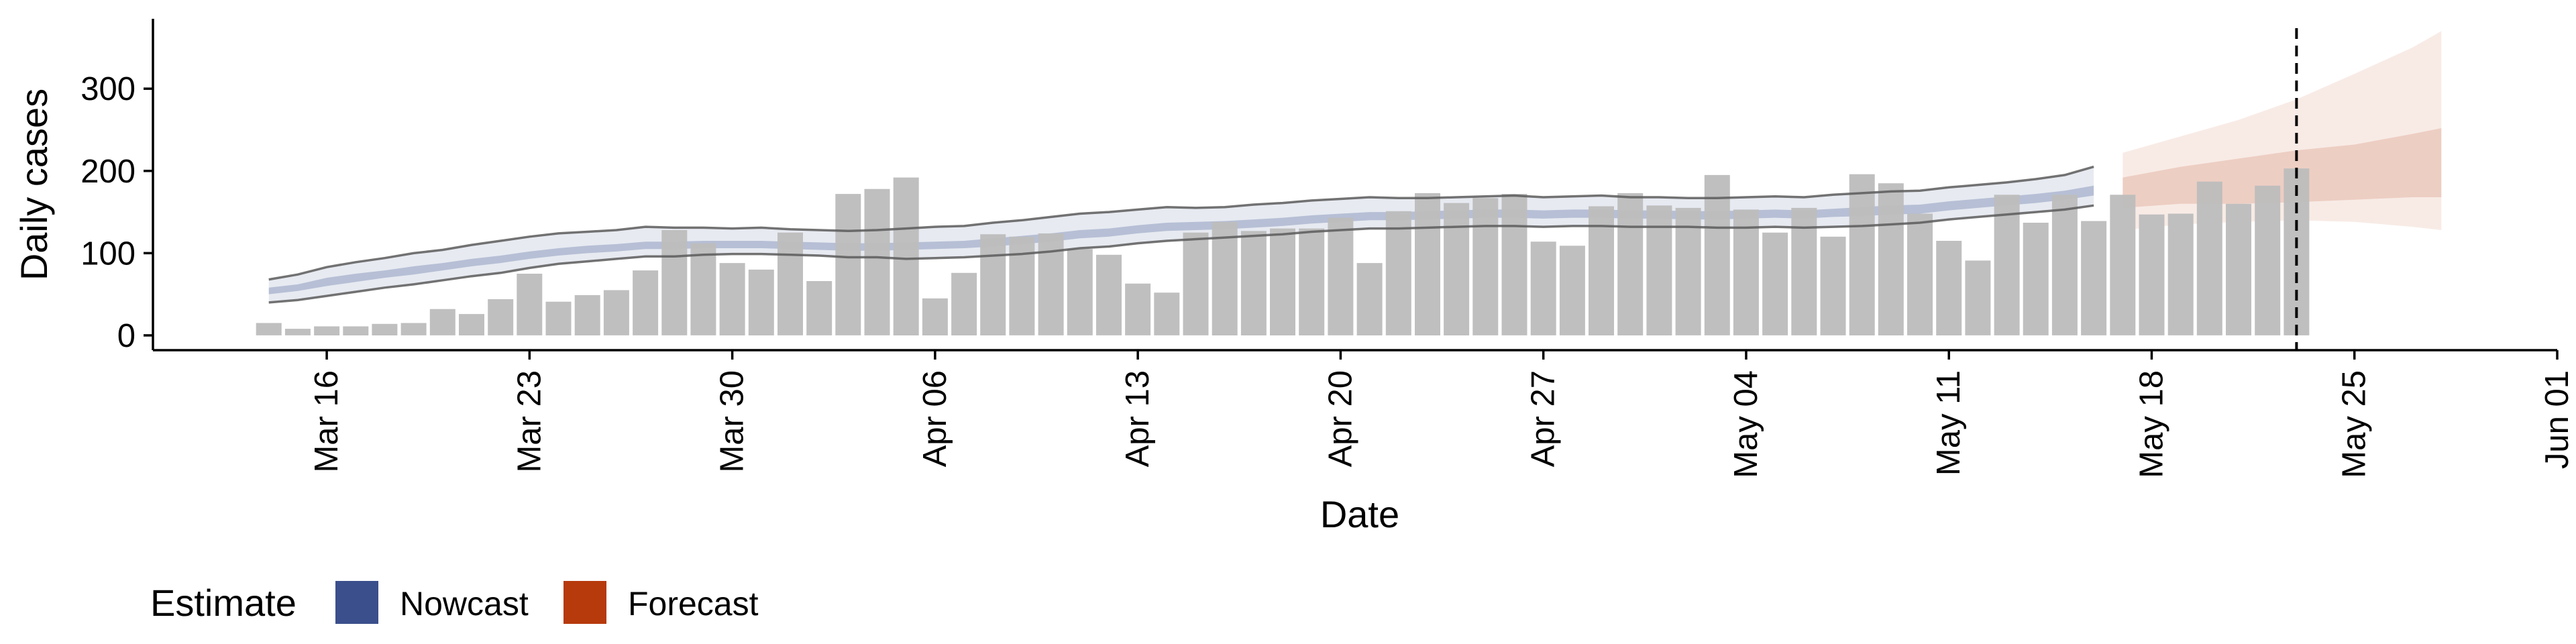 This screenshot has height=644, width=2576. What do you see at coordinates (108, 253) in the screenshot?
I see `y-tick-label: 100` at bounding box center [108, 253].